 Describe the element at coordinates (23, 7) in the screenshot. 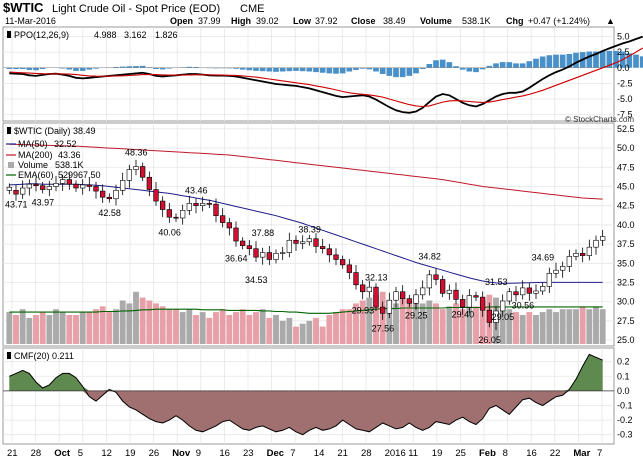

I see `chart-title-symbol: $WTIC` at that location.